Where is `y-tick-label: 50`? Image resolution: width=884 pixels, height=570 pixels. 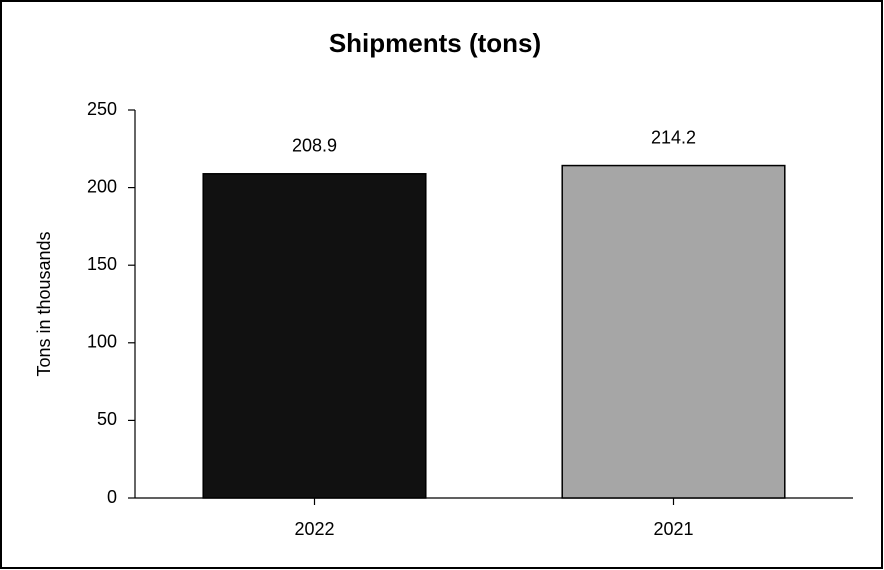 y-tick-label: 50 is located at coordinates (107, 419).